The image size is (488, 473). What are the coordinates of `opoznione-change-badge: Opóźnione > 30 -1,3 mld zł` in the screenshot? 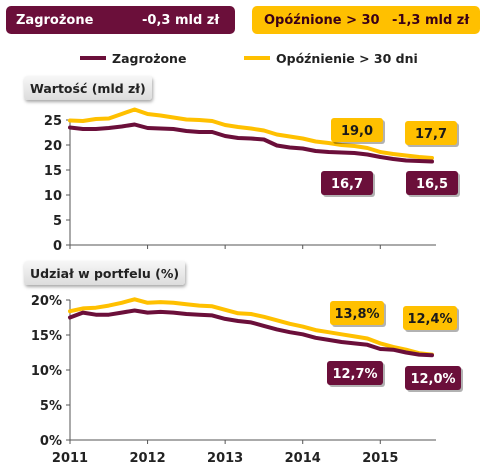 It's located at (366, 20).